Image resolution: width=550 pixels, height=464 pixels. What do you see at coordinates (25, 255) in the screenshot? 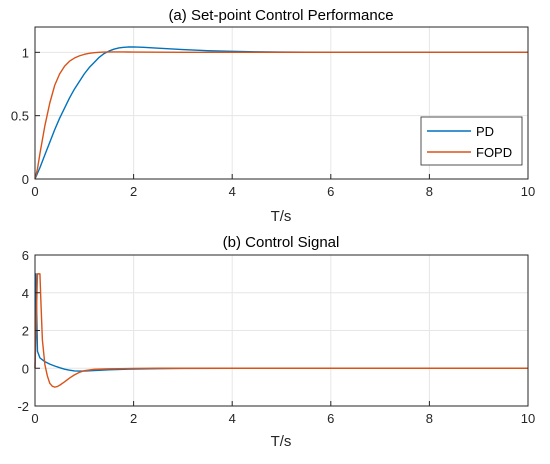
I see `panel-b-y-tick-label: 6` at bounding box center [25, 255].